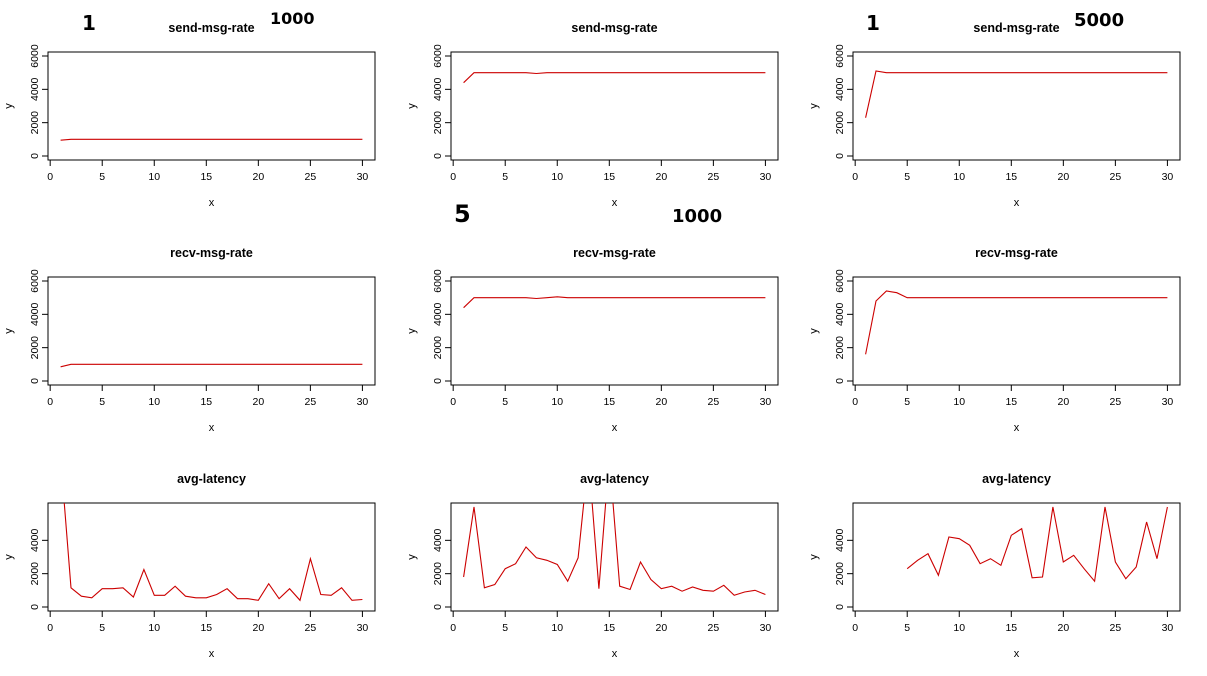 The height and width of the screenshot is (676, 1207). I want to click on plot-6: recv-msg-rate 0 5 10 15 20 25 30 0 2000 4000 6000 x y, so click(994, 340).